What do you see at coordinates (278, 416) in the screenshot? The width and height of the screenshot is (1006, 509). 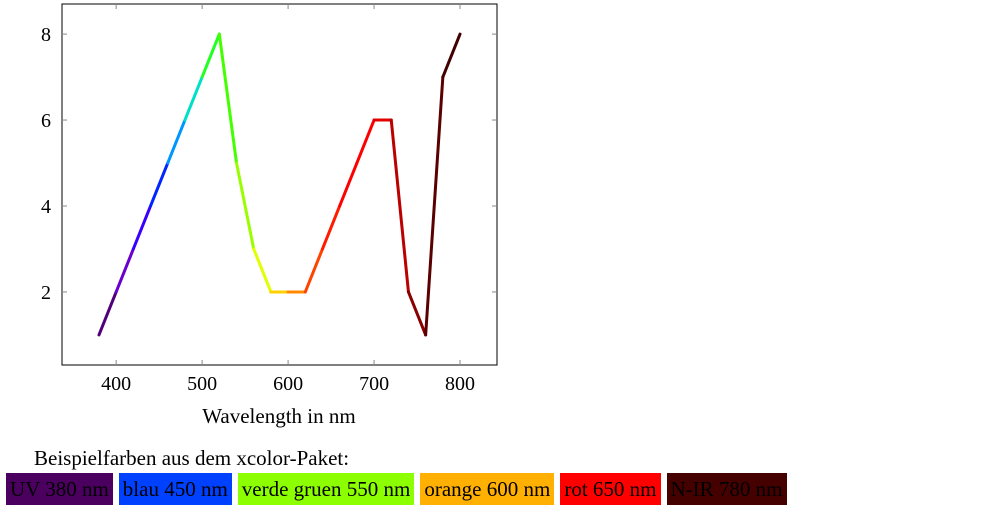 I see `x-axis-label: Wavelength in nm` at bounding box center [278, 416].